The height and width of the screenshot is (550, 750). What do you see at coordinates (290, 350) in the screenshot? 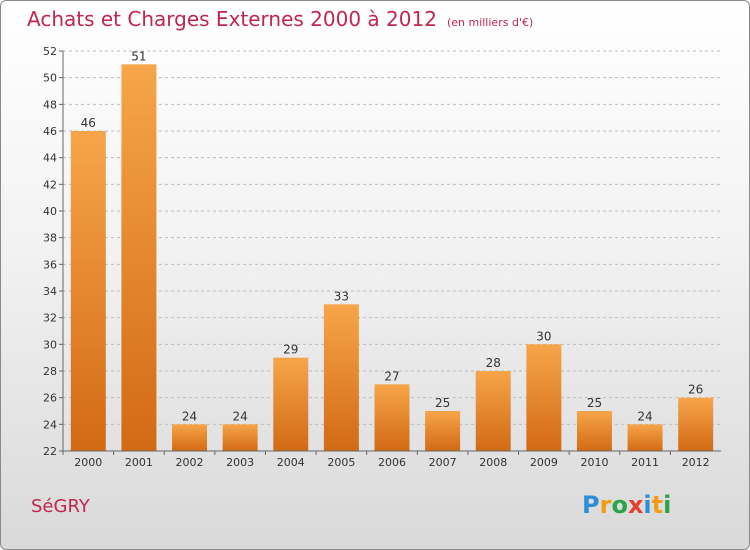
I see `value-label-2004: 29` at bounding box center [290, 350].